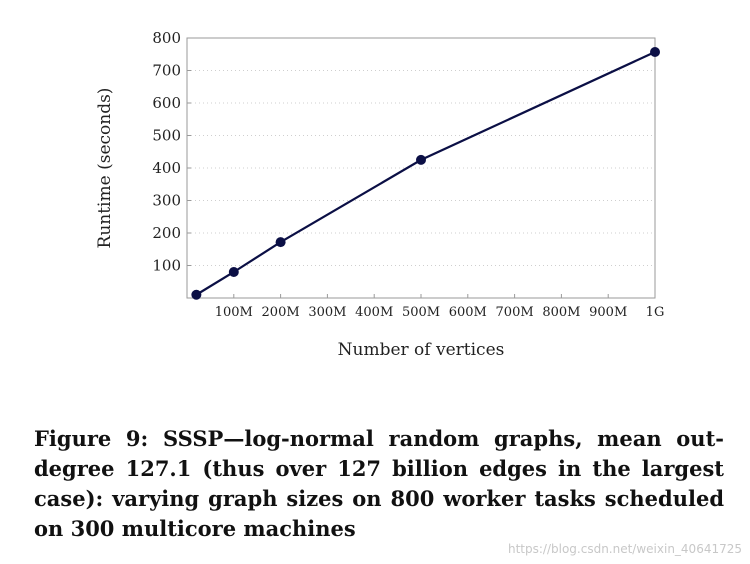 Image resolution: width=750 pixels, height=564 pixels. Describe the element at coordinates (234, 312) in the screenshot. I see `x-tick-label: 100M` at that location.